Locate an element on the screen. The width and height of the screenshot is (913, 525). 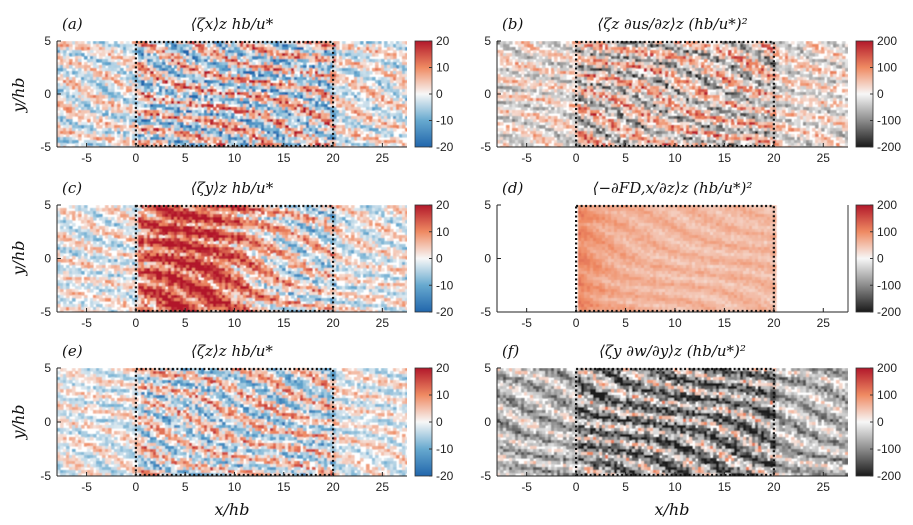
xlabel-left: x/hb is located at coordinates (232, 509).